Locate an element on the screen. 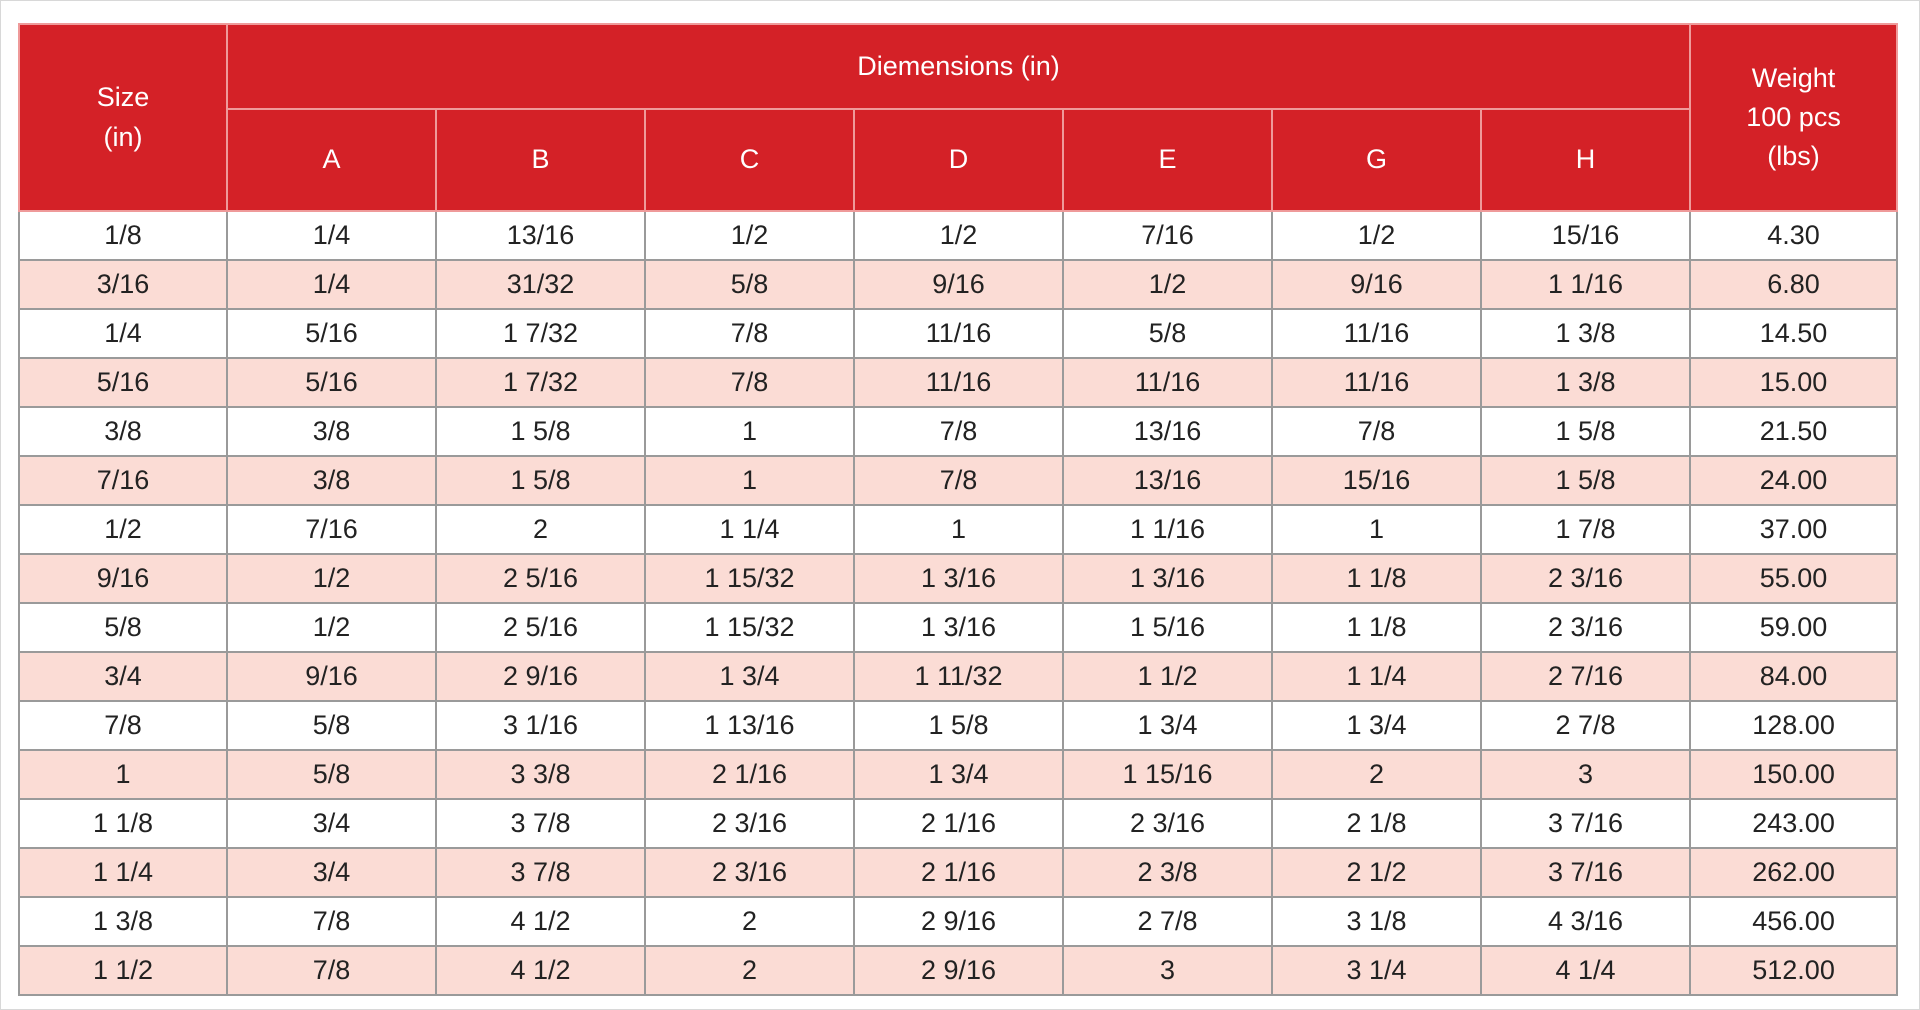 The height and width of the screenshot is (1010, 1920). size-cell: 3/4 is located at coordinates (123, 676).